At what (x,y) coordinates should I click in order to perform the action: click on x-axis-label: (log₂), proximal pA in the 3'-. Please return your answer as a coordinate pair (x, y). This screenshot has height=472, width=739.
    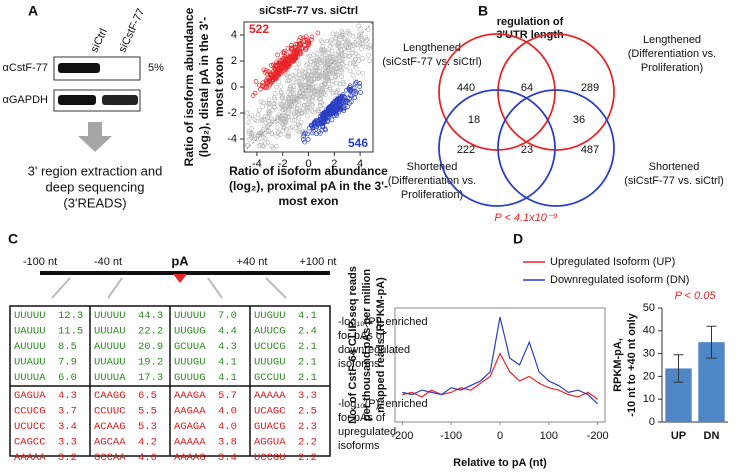
    Looking at the image, I should click on (308, 186).